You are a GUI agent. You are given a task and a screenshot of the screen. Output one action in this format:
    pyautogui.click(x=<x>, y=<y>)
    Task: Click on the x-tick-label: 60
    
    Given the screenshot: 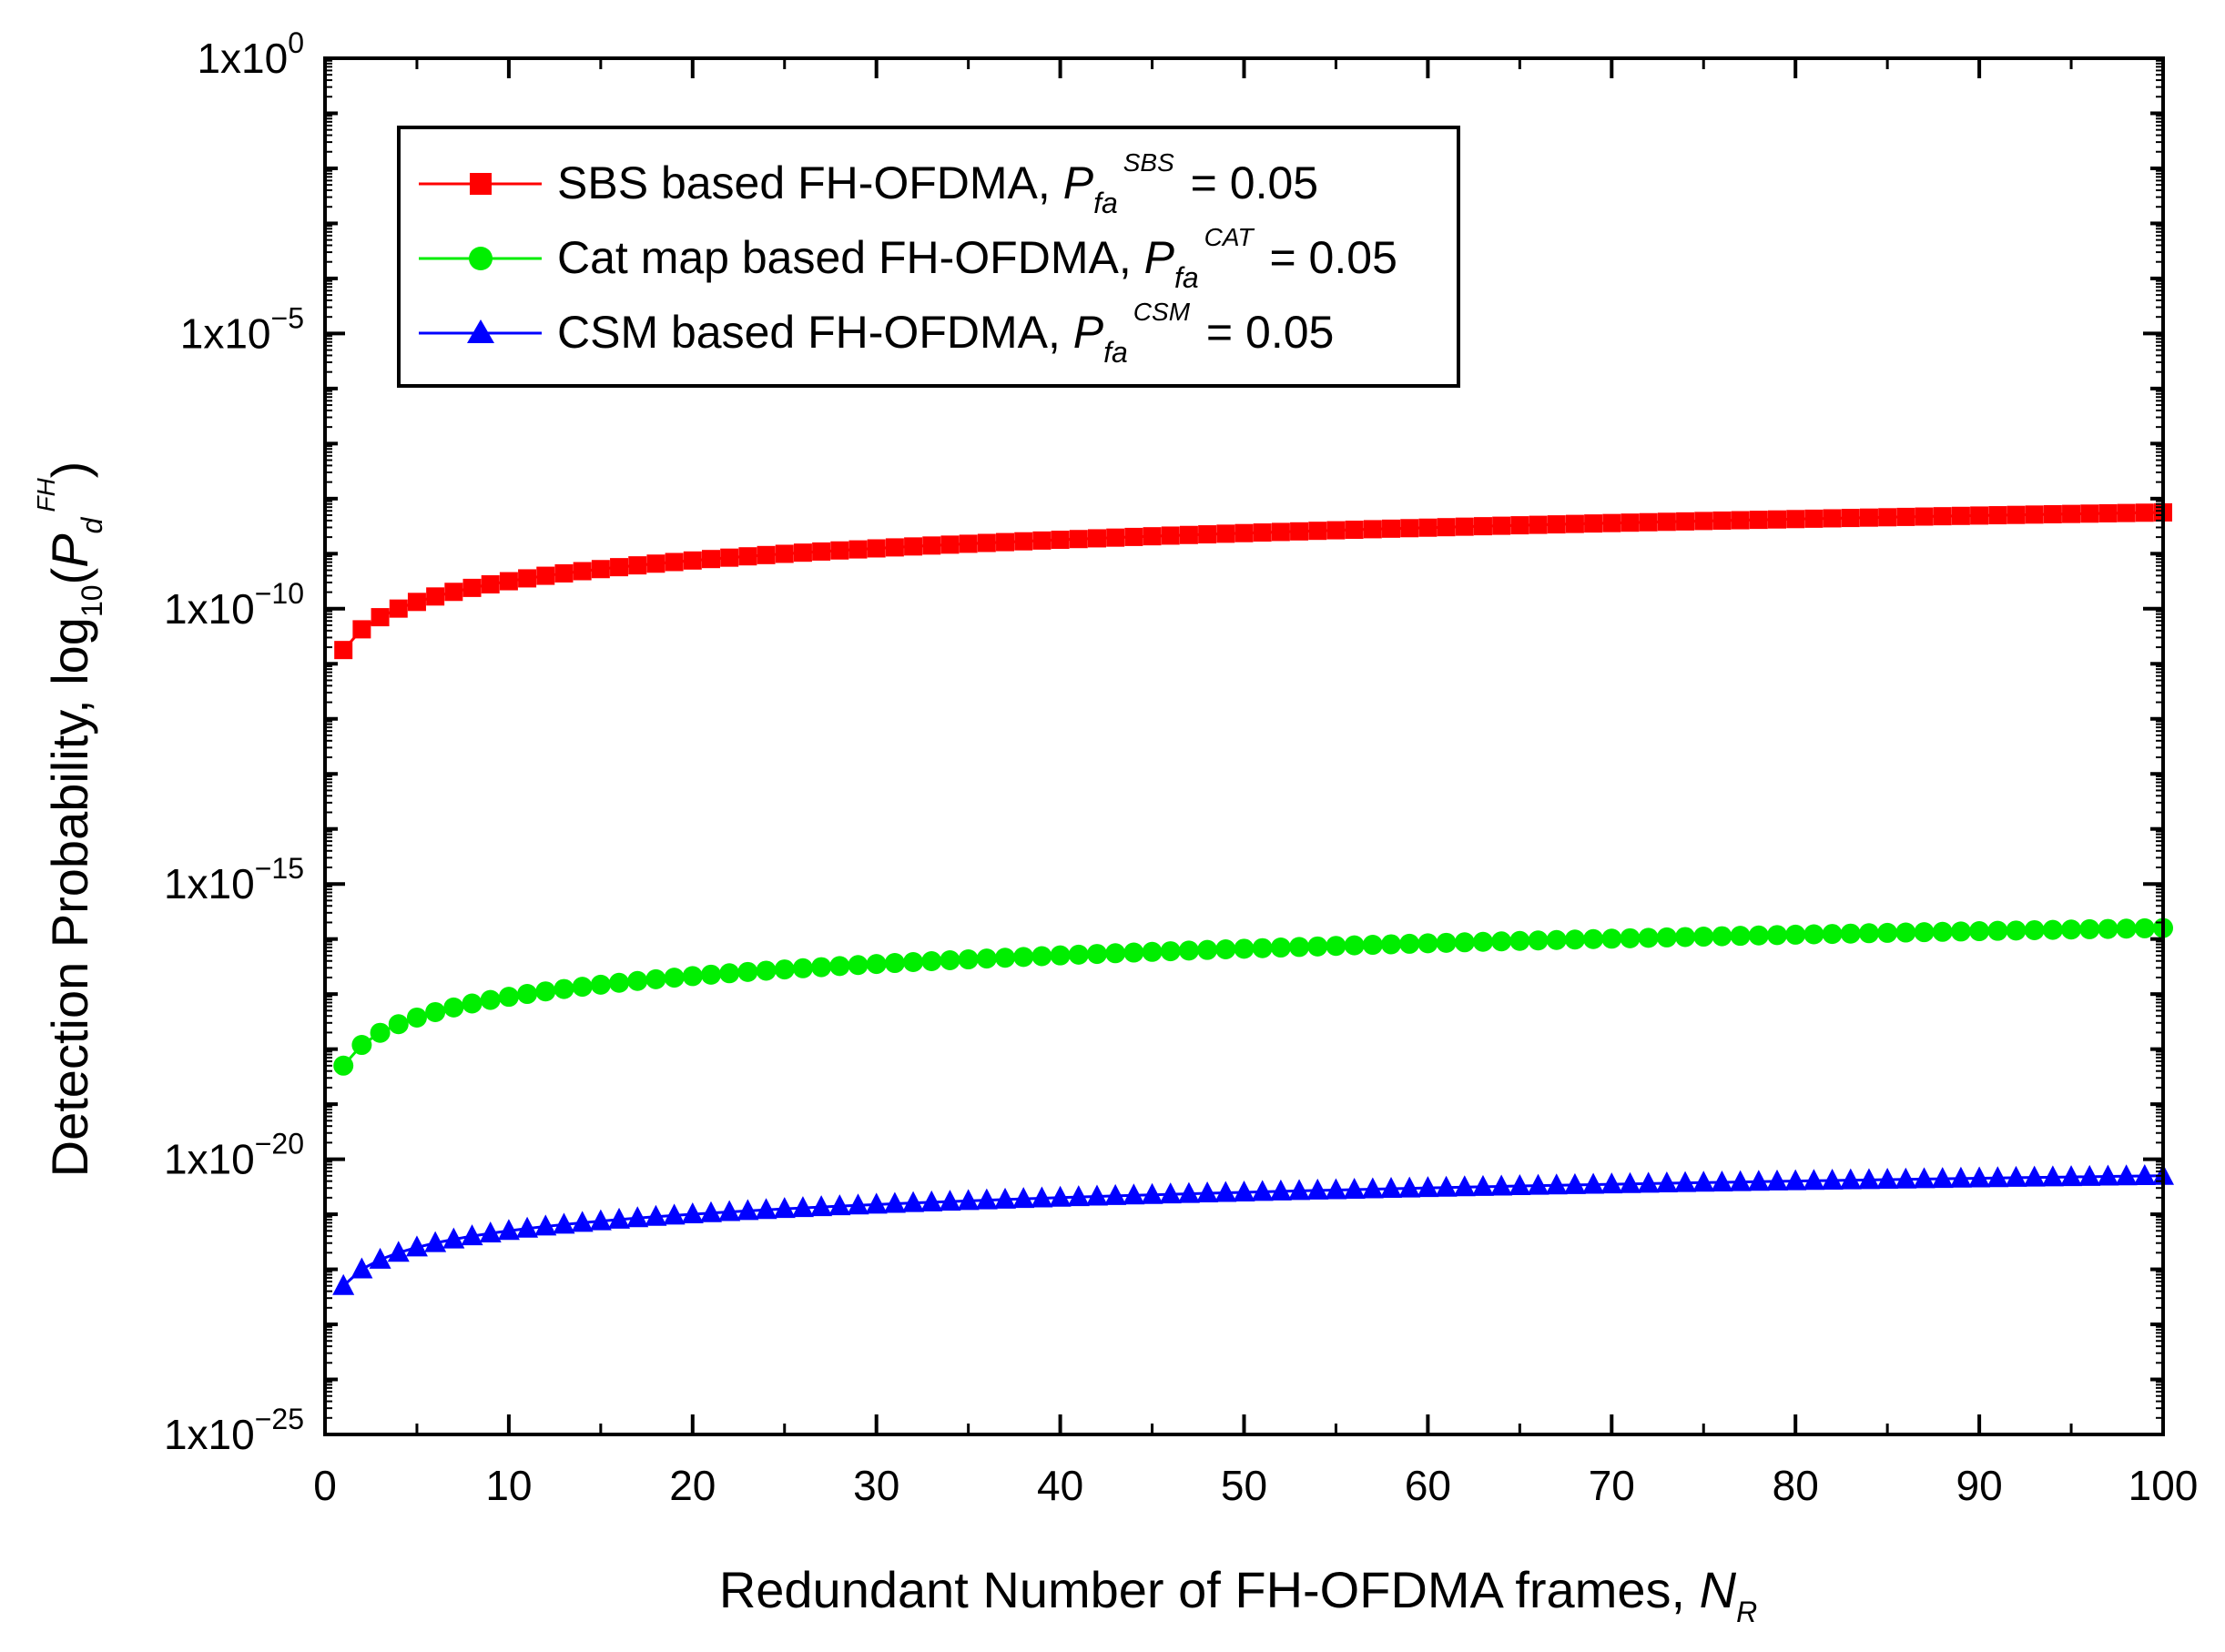 What is the action you would take?
    pyautogui.click(x=1428, y=1486)
    